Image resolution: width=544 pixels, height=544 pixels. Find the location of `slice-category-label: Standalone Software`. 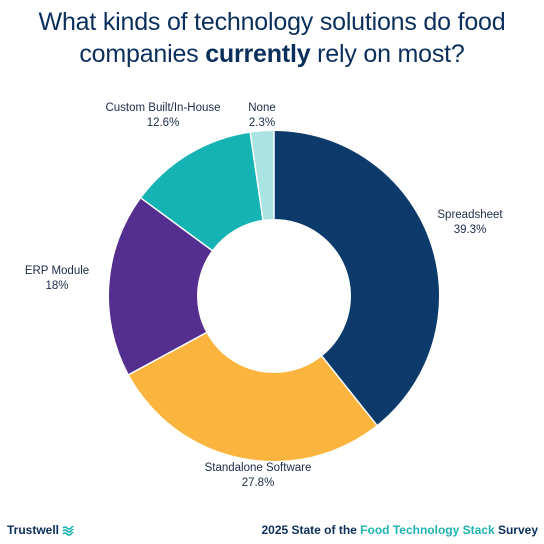

slice-category-label: Standalone Software is located at coordinates (258, 468).